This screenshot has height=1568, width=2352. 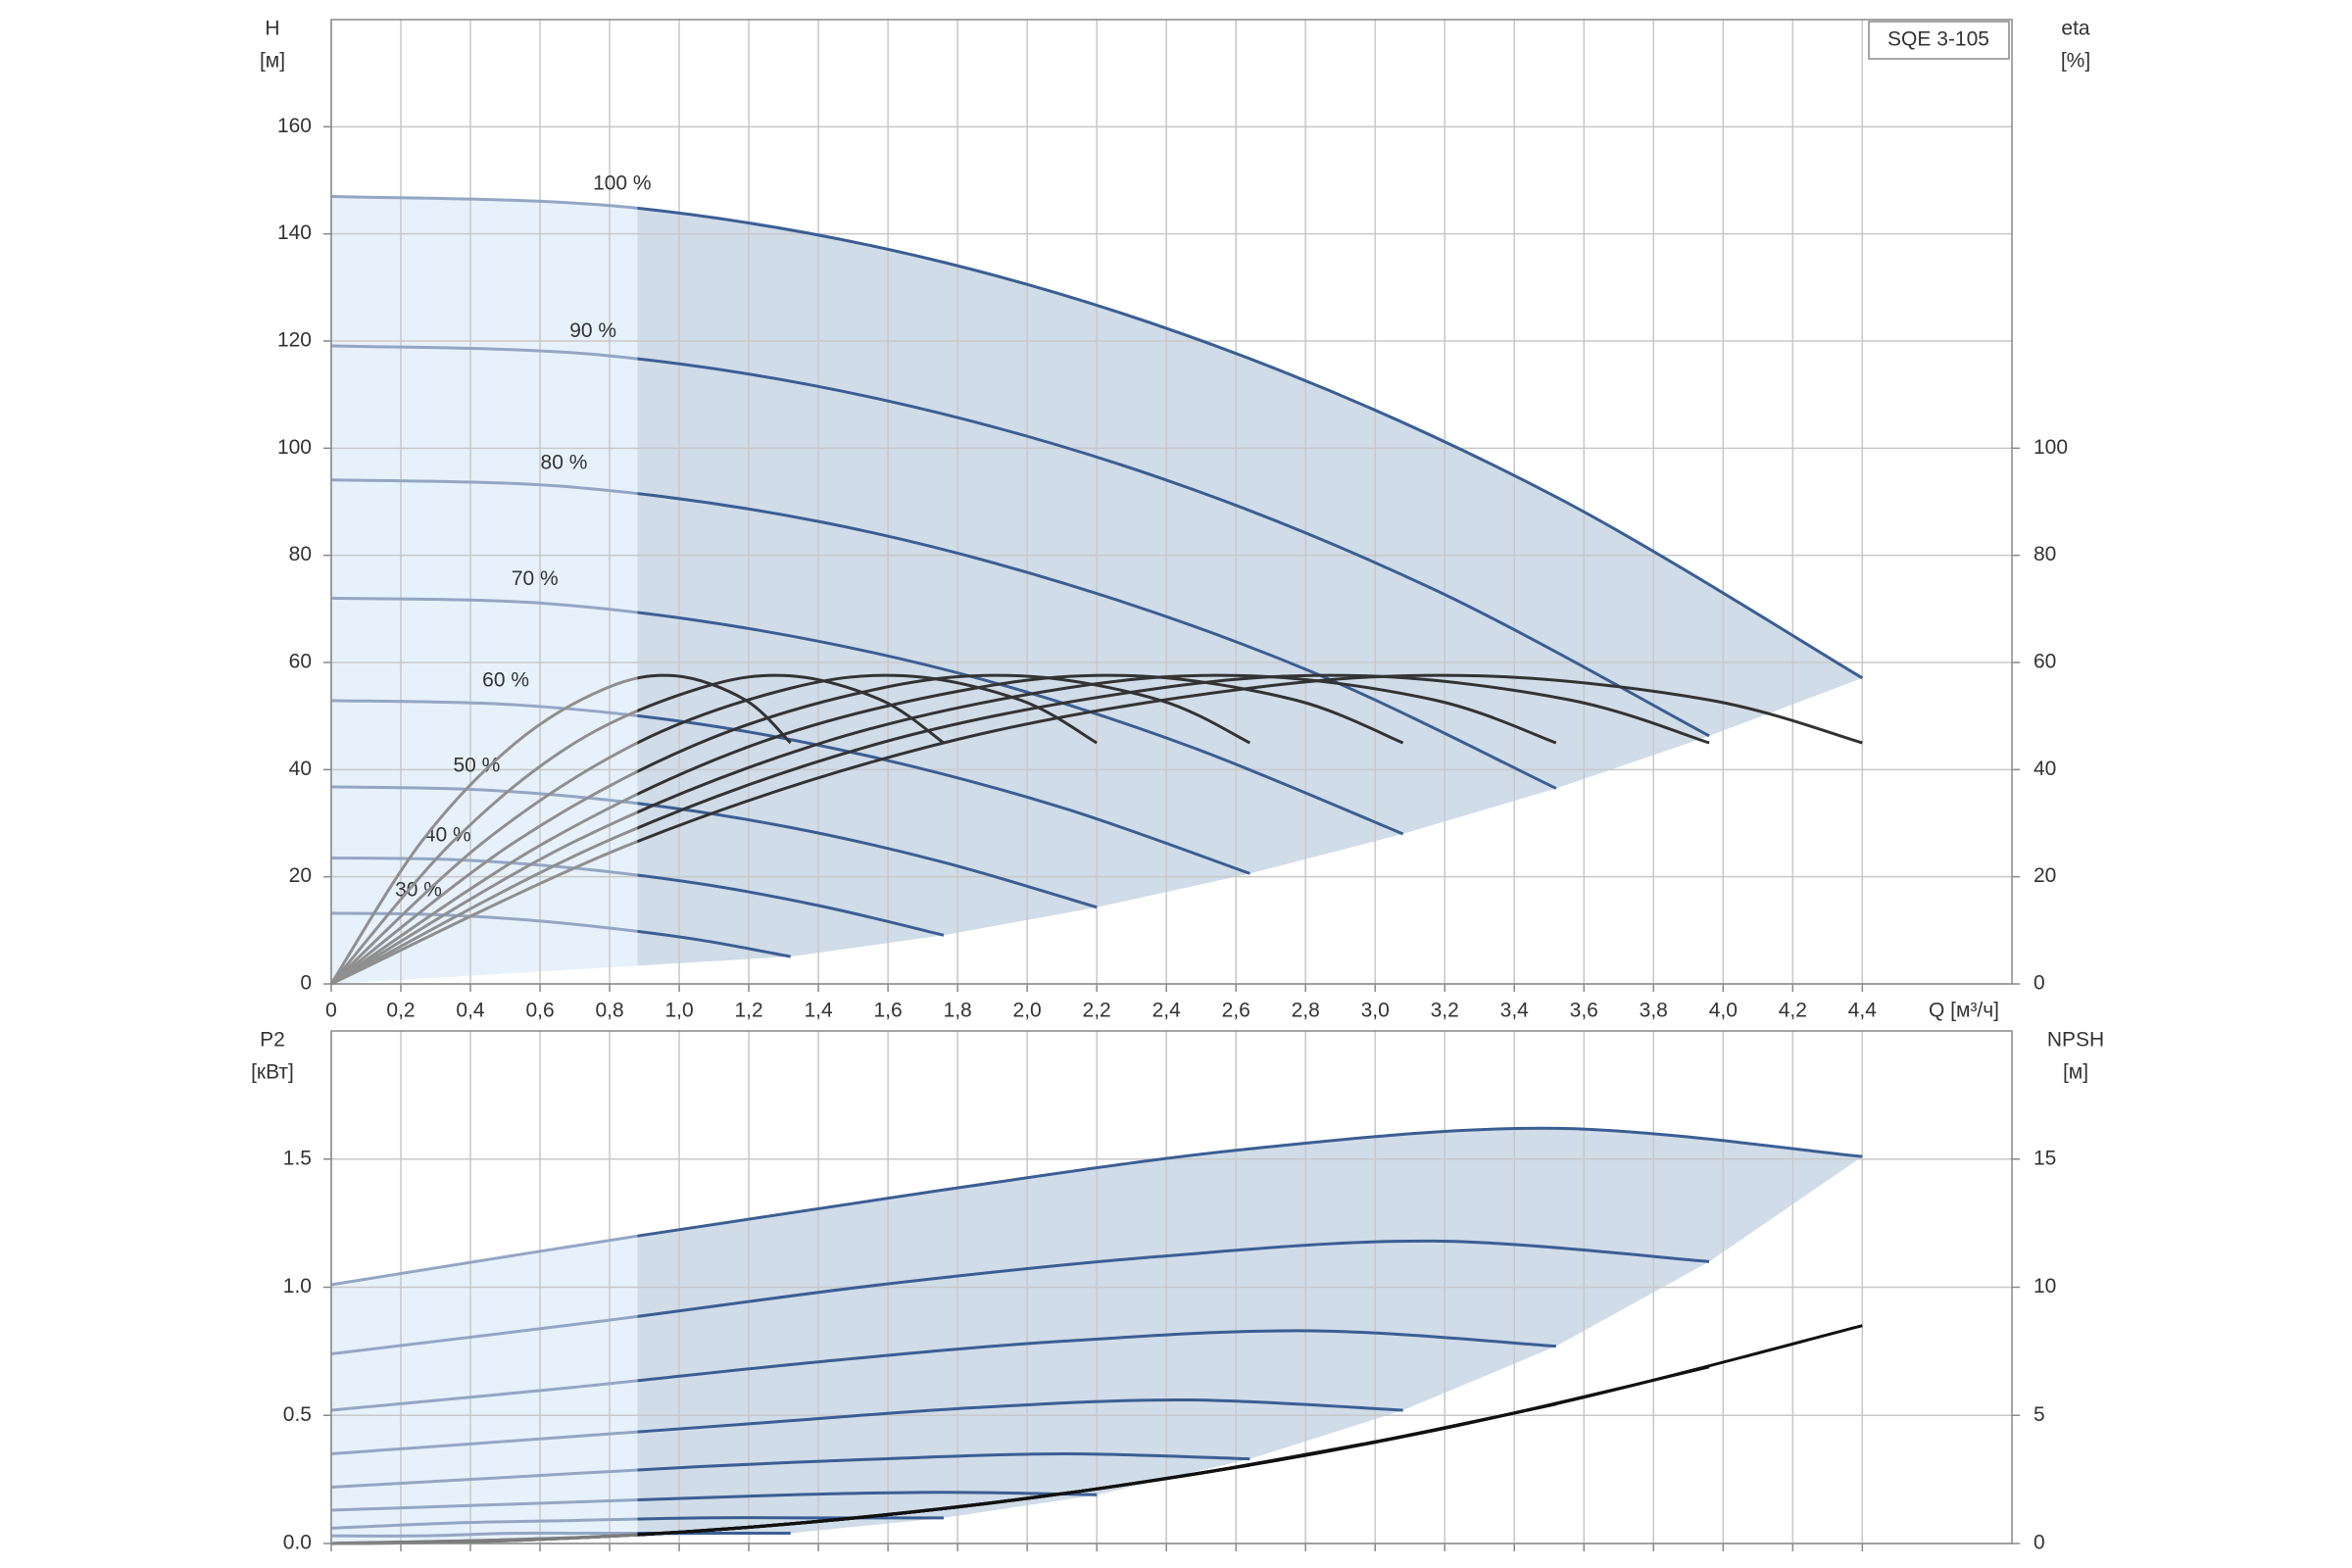 I want to click on x-tick-label: 0,2, so click(x=400, y=1011).